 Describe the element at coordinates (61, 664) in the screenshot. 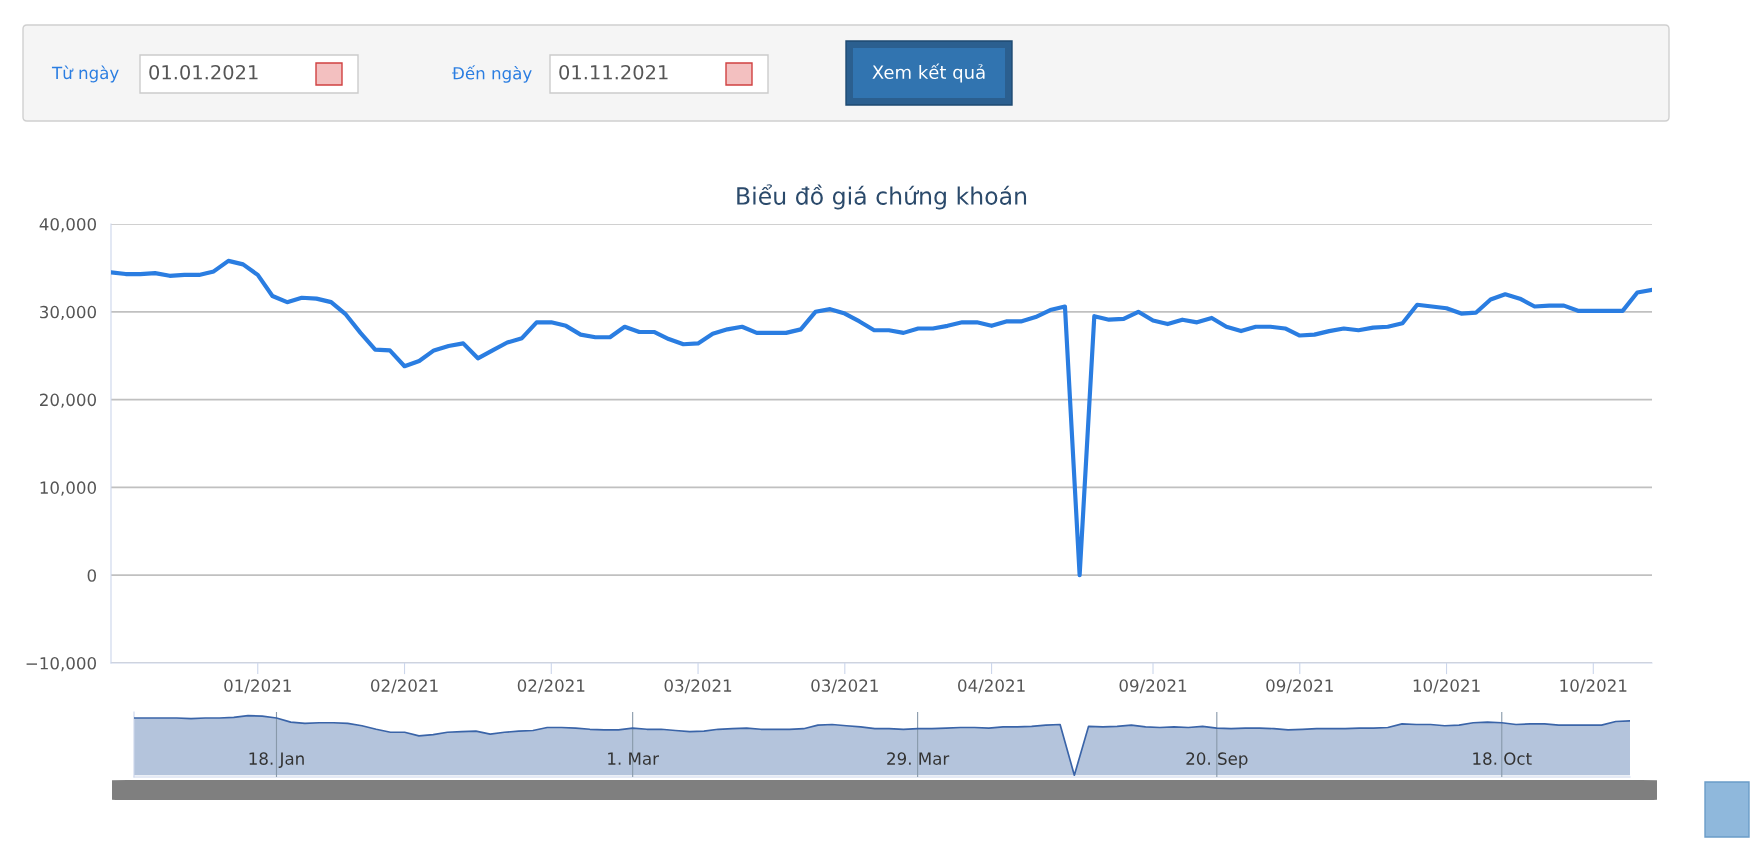

I see `y-tick-label: −10,000` at that location.